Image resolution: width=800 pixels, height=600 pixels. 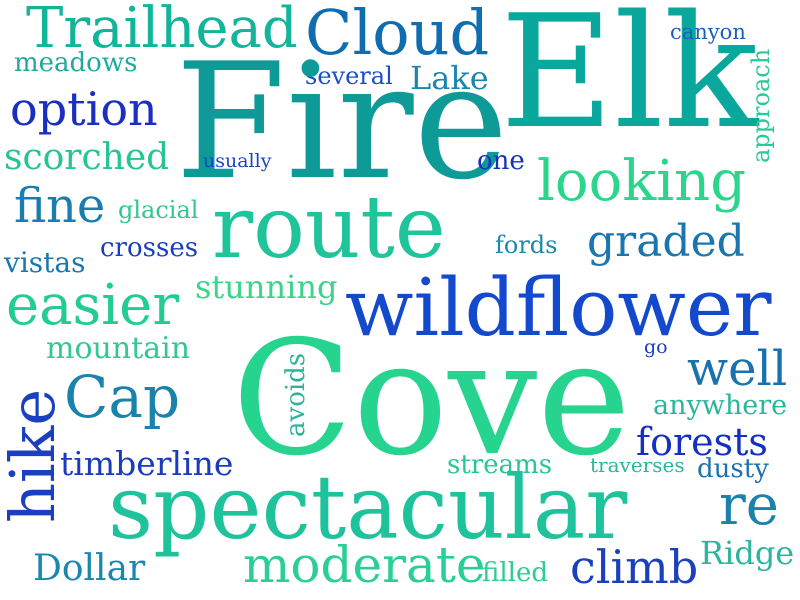 What do you see at coordinates (500, 465) in the screenshot?
I see `word-streams: streams` at bounding box center [500, 465].